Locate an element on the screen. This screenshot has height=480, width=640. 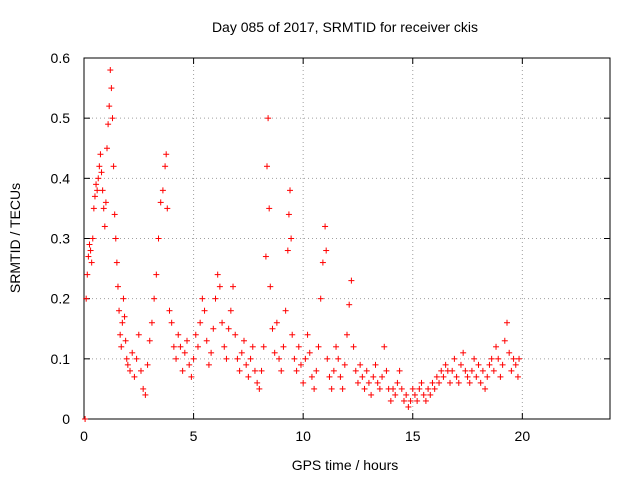
y-tick-label: 0.4 is located at coordinates (61, 178).